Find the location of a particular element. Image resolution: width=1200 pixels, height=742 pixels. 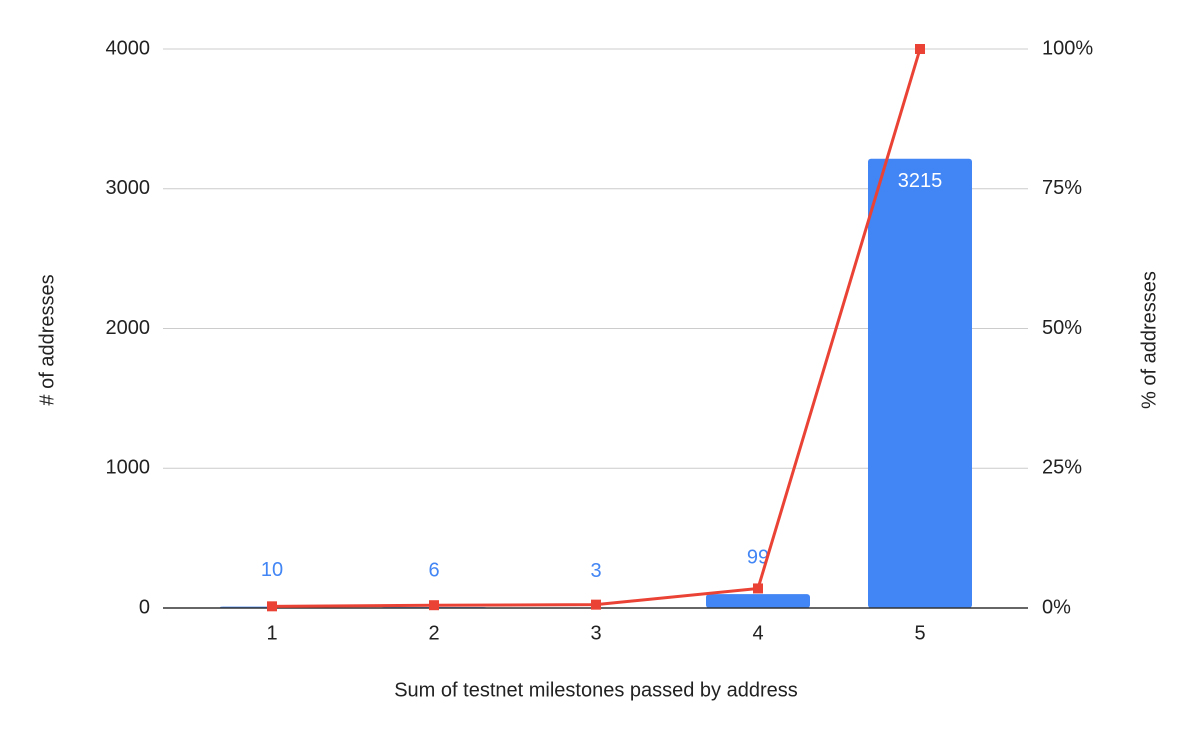

y-tick-label: 1000 is located at coordinates (128, 468).